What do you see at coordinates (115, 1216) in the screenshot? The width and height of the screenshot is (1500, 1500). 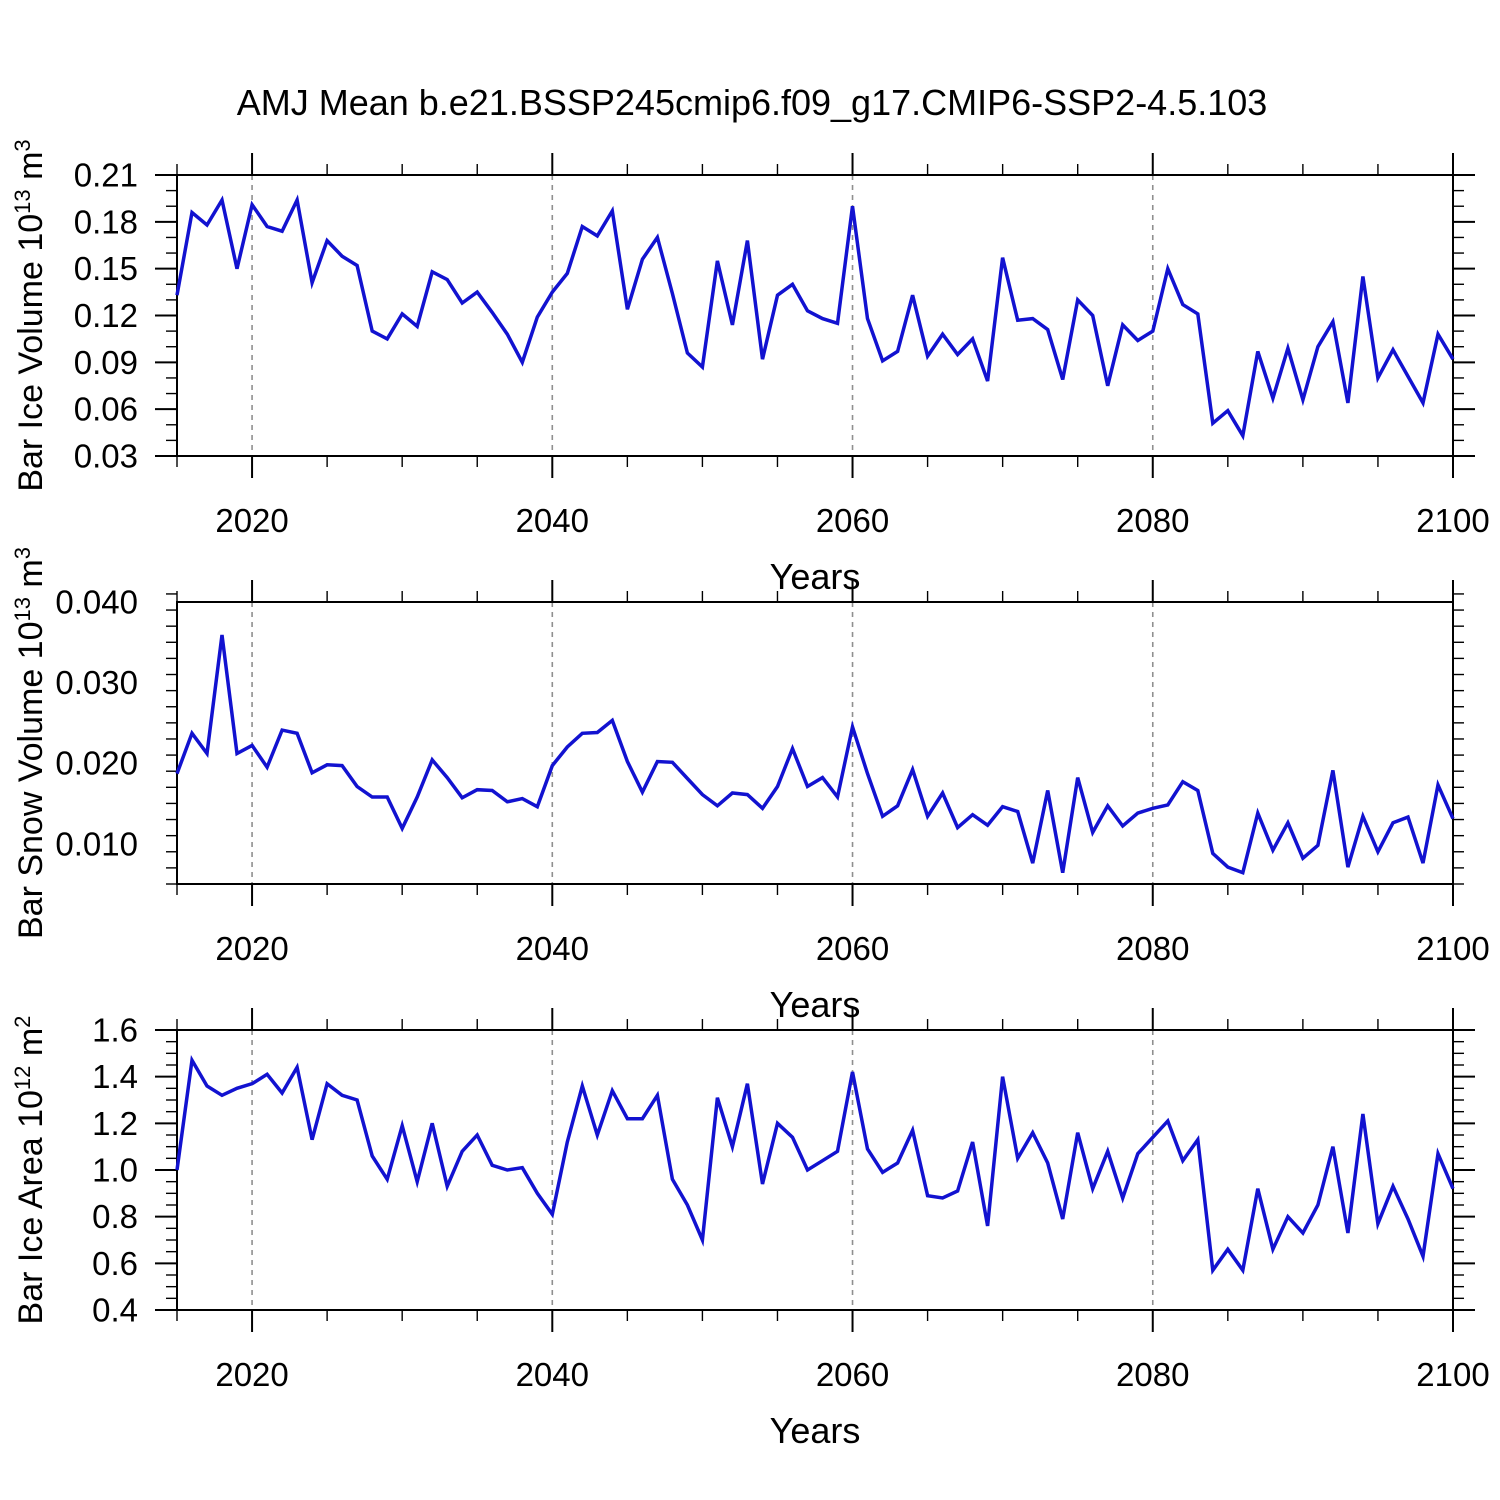 I see `y-tick-label: 0.8` at bounding box center [115, 1216].